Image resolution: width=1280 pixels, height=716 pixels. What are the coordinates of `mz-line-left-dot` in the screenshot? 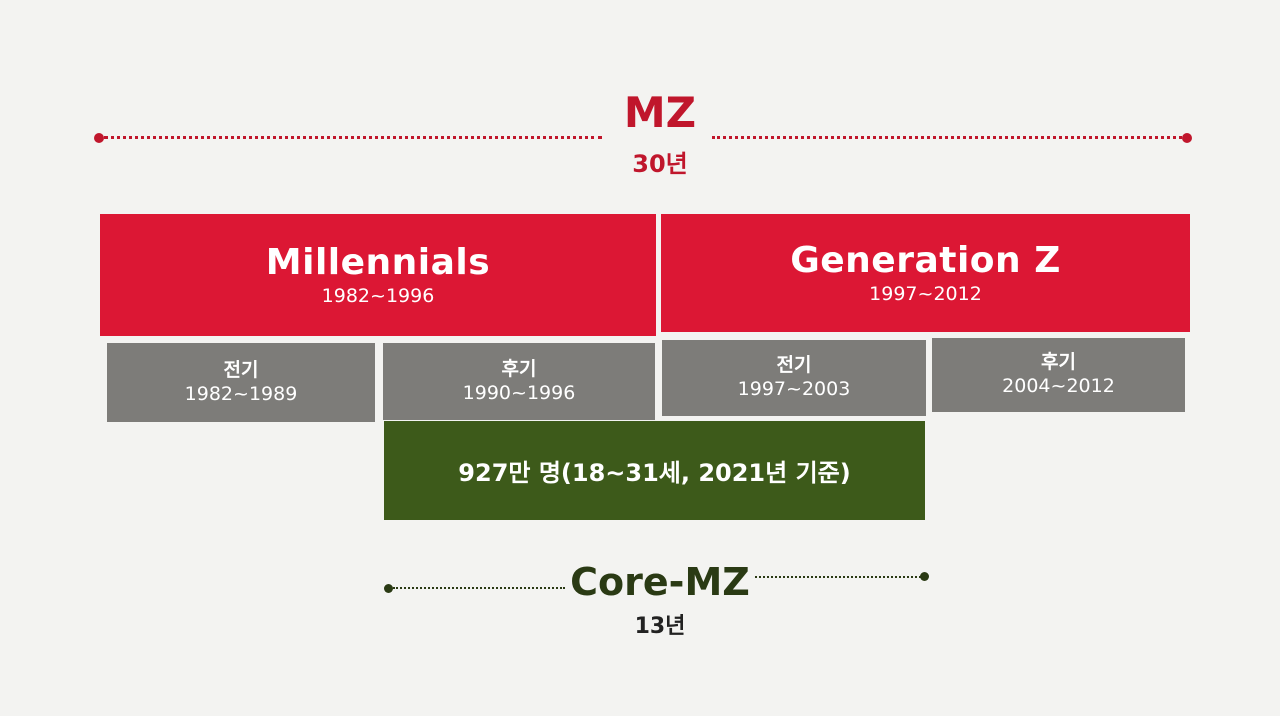 It's located at (99, 138).